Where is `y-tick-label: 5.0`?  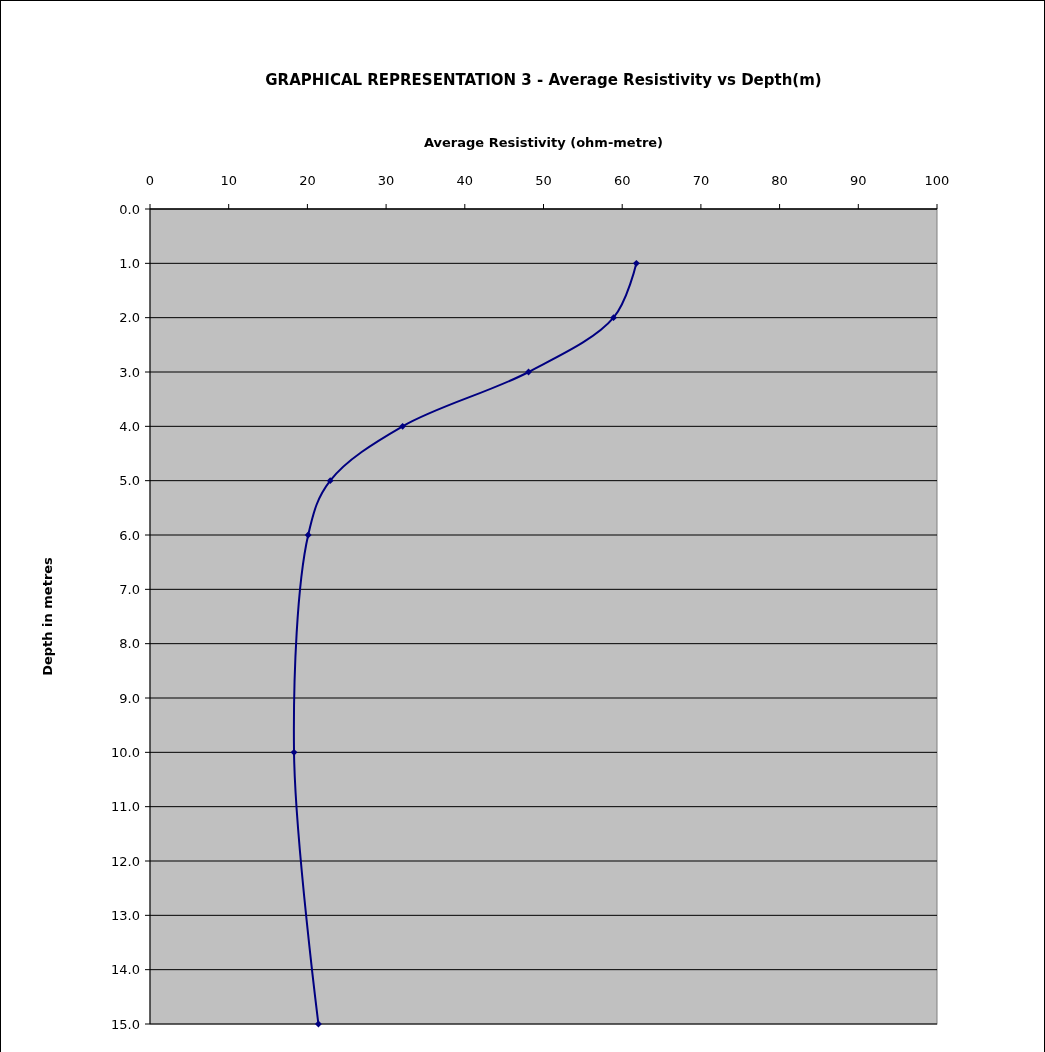
y-tick-label: 5.0 is located at coordinates (129, 481).